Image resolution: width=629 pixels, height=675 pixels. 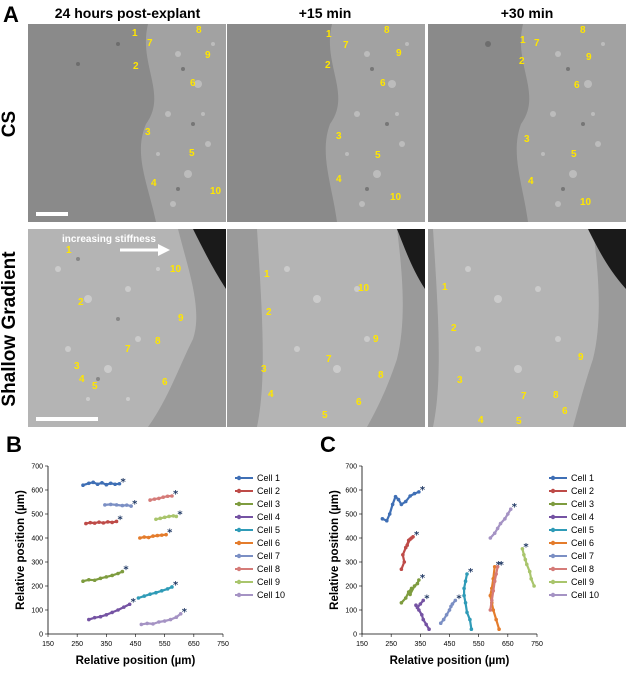 What do you see at coordinates (582, 569) in the screenshot?
I see `legend-label: Cell 8` at bounding box center [582, 569].